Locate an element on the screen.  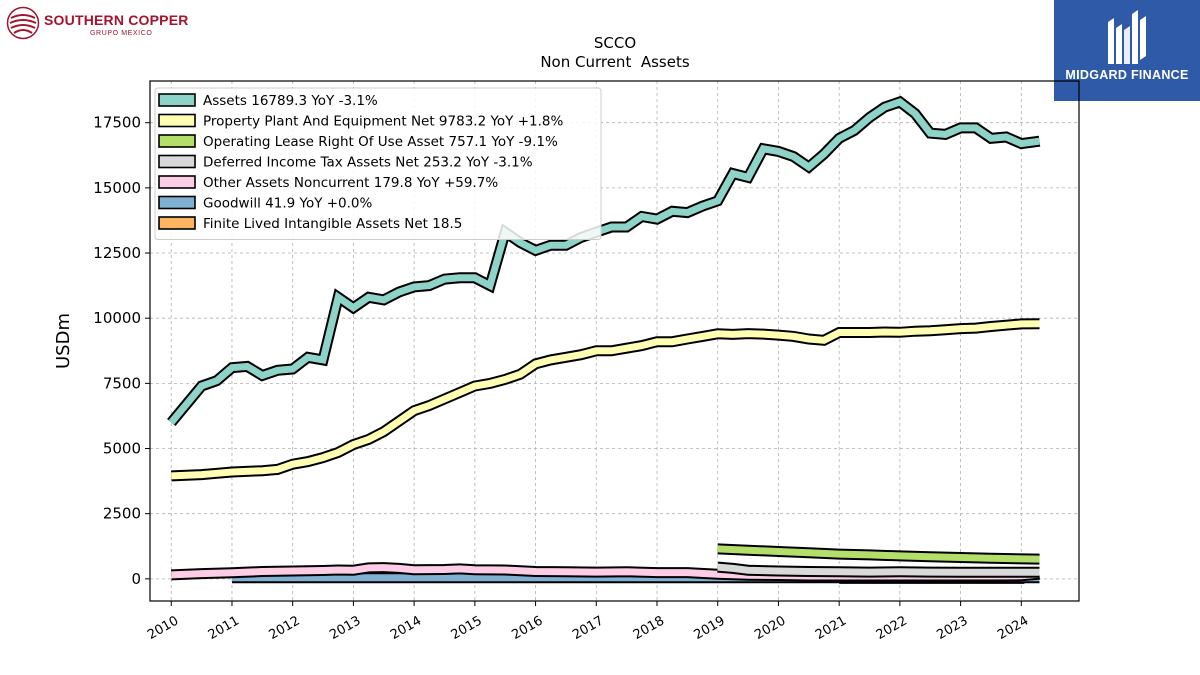
y-tick-label: 15000 is located at coordinates (117, 188).